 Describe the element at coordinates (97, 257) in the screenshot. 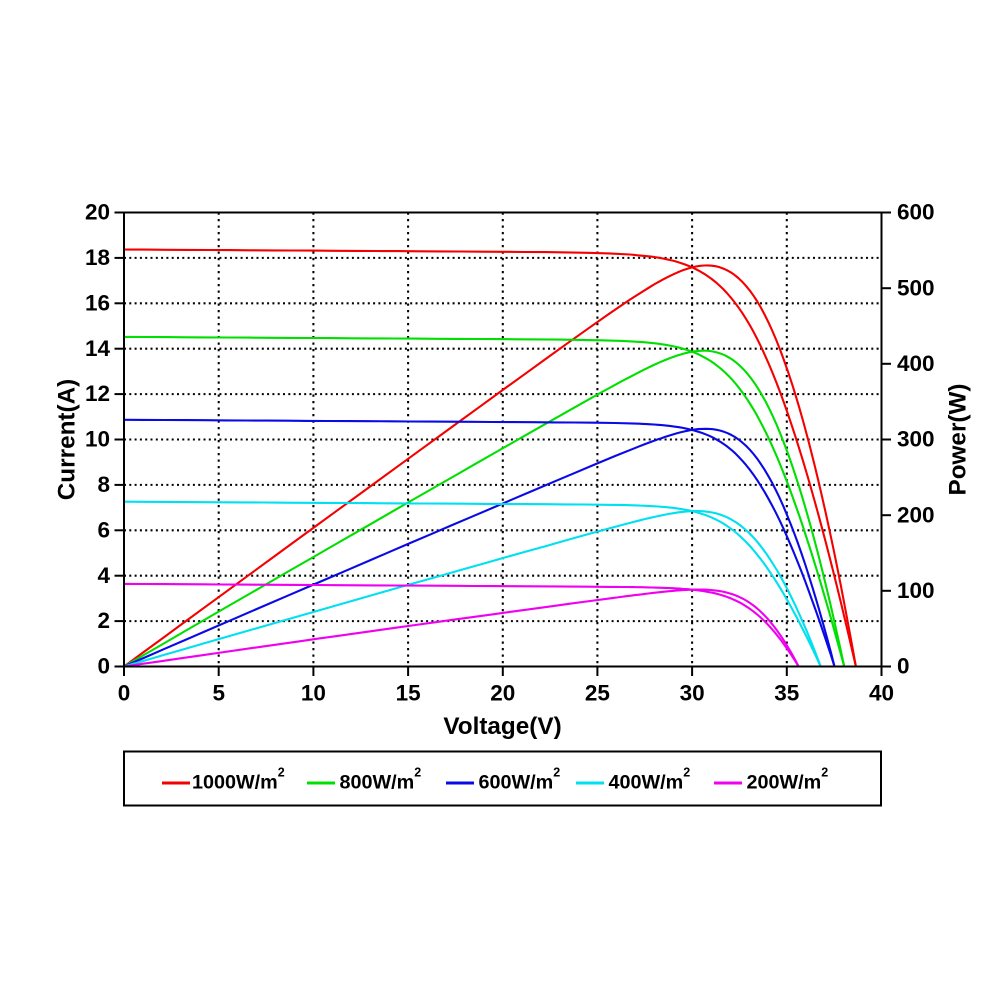

I see `svg-text: 18` at that location.